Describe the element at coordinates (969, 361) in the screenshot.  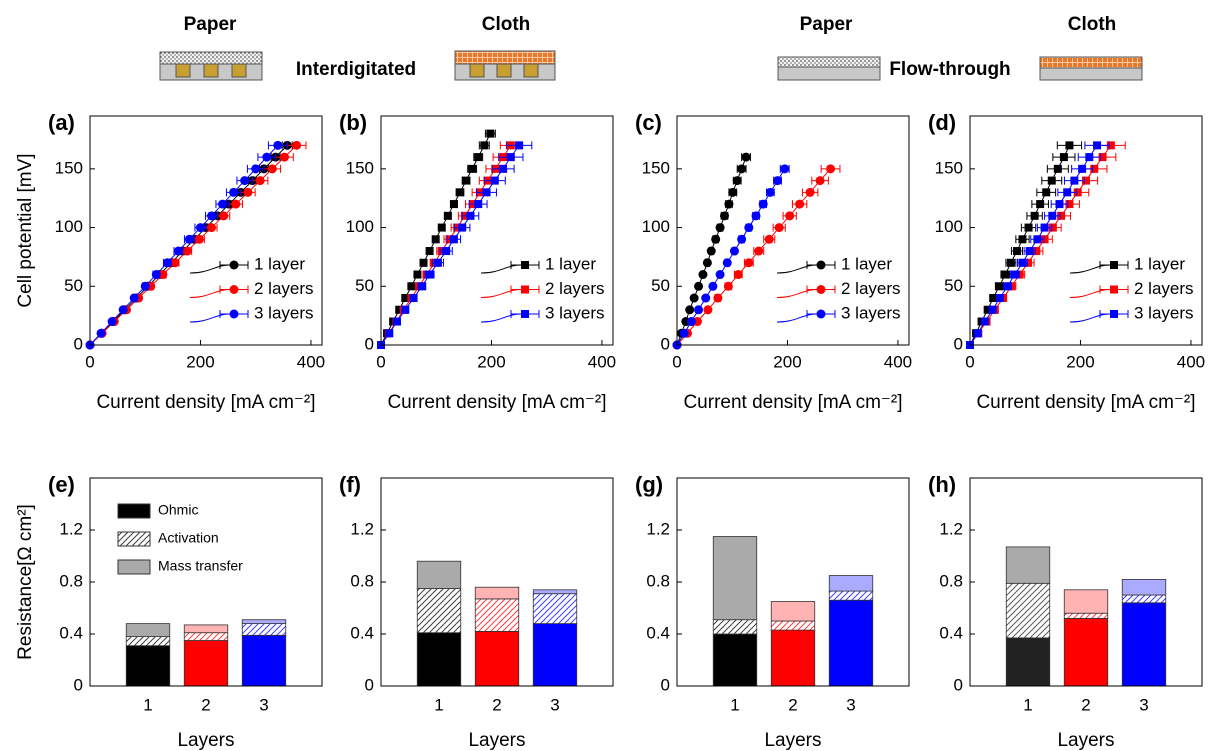
I see `x-tick-label: 0` at that location.